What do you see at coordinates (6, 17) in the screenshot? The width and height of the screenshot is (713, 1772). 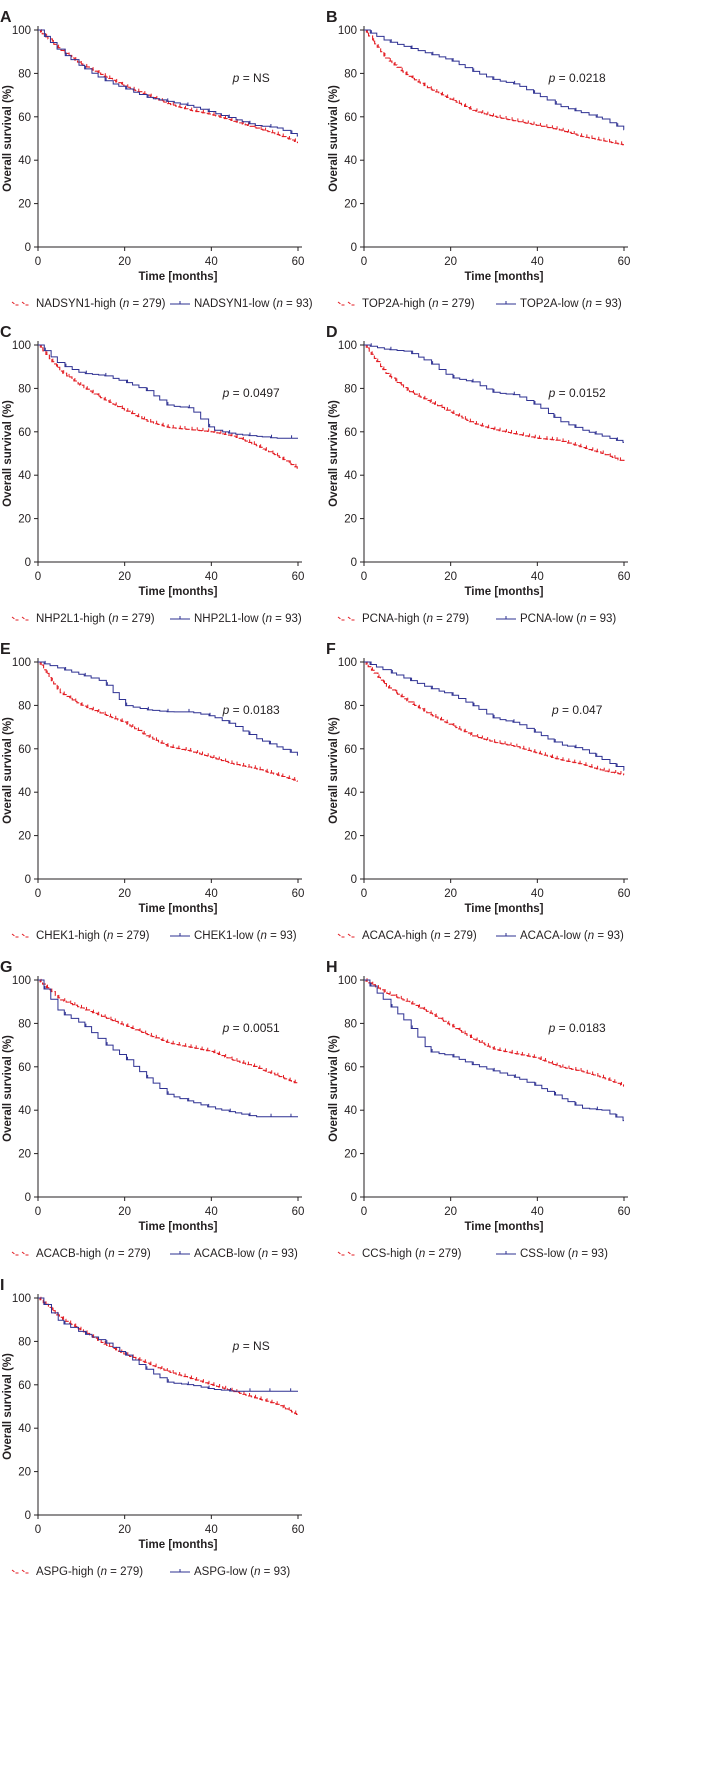 I see `panel-letter: A` at bounding box center [6, 17].